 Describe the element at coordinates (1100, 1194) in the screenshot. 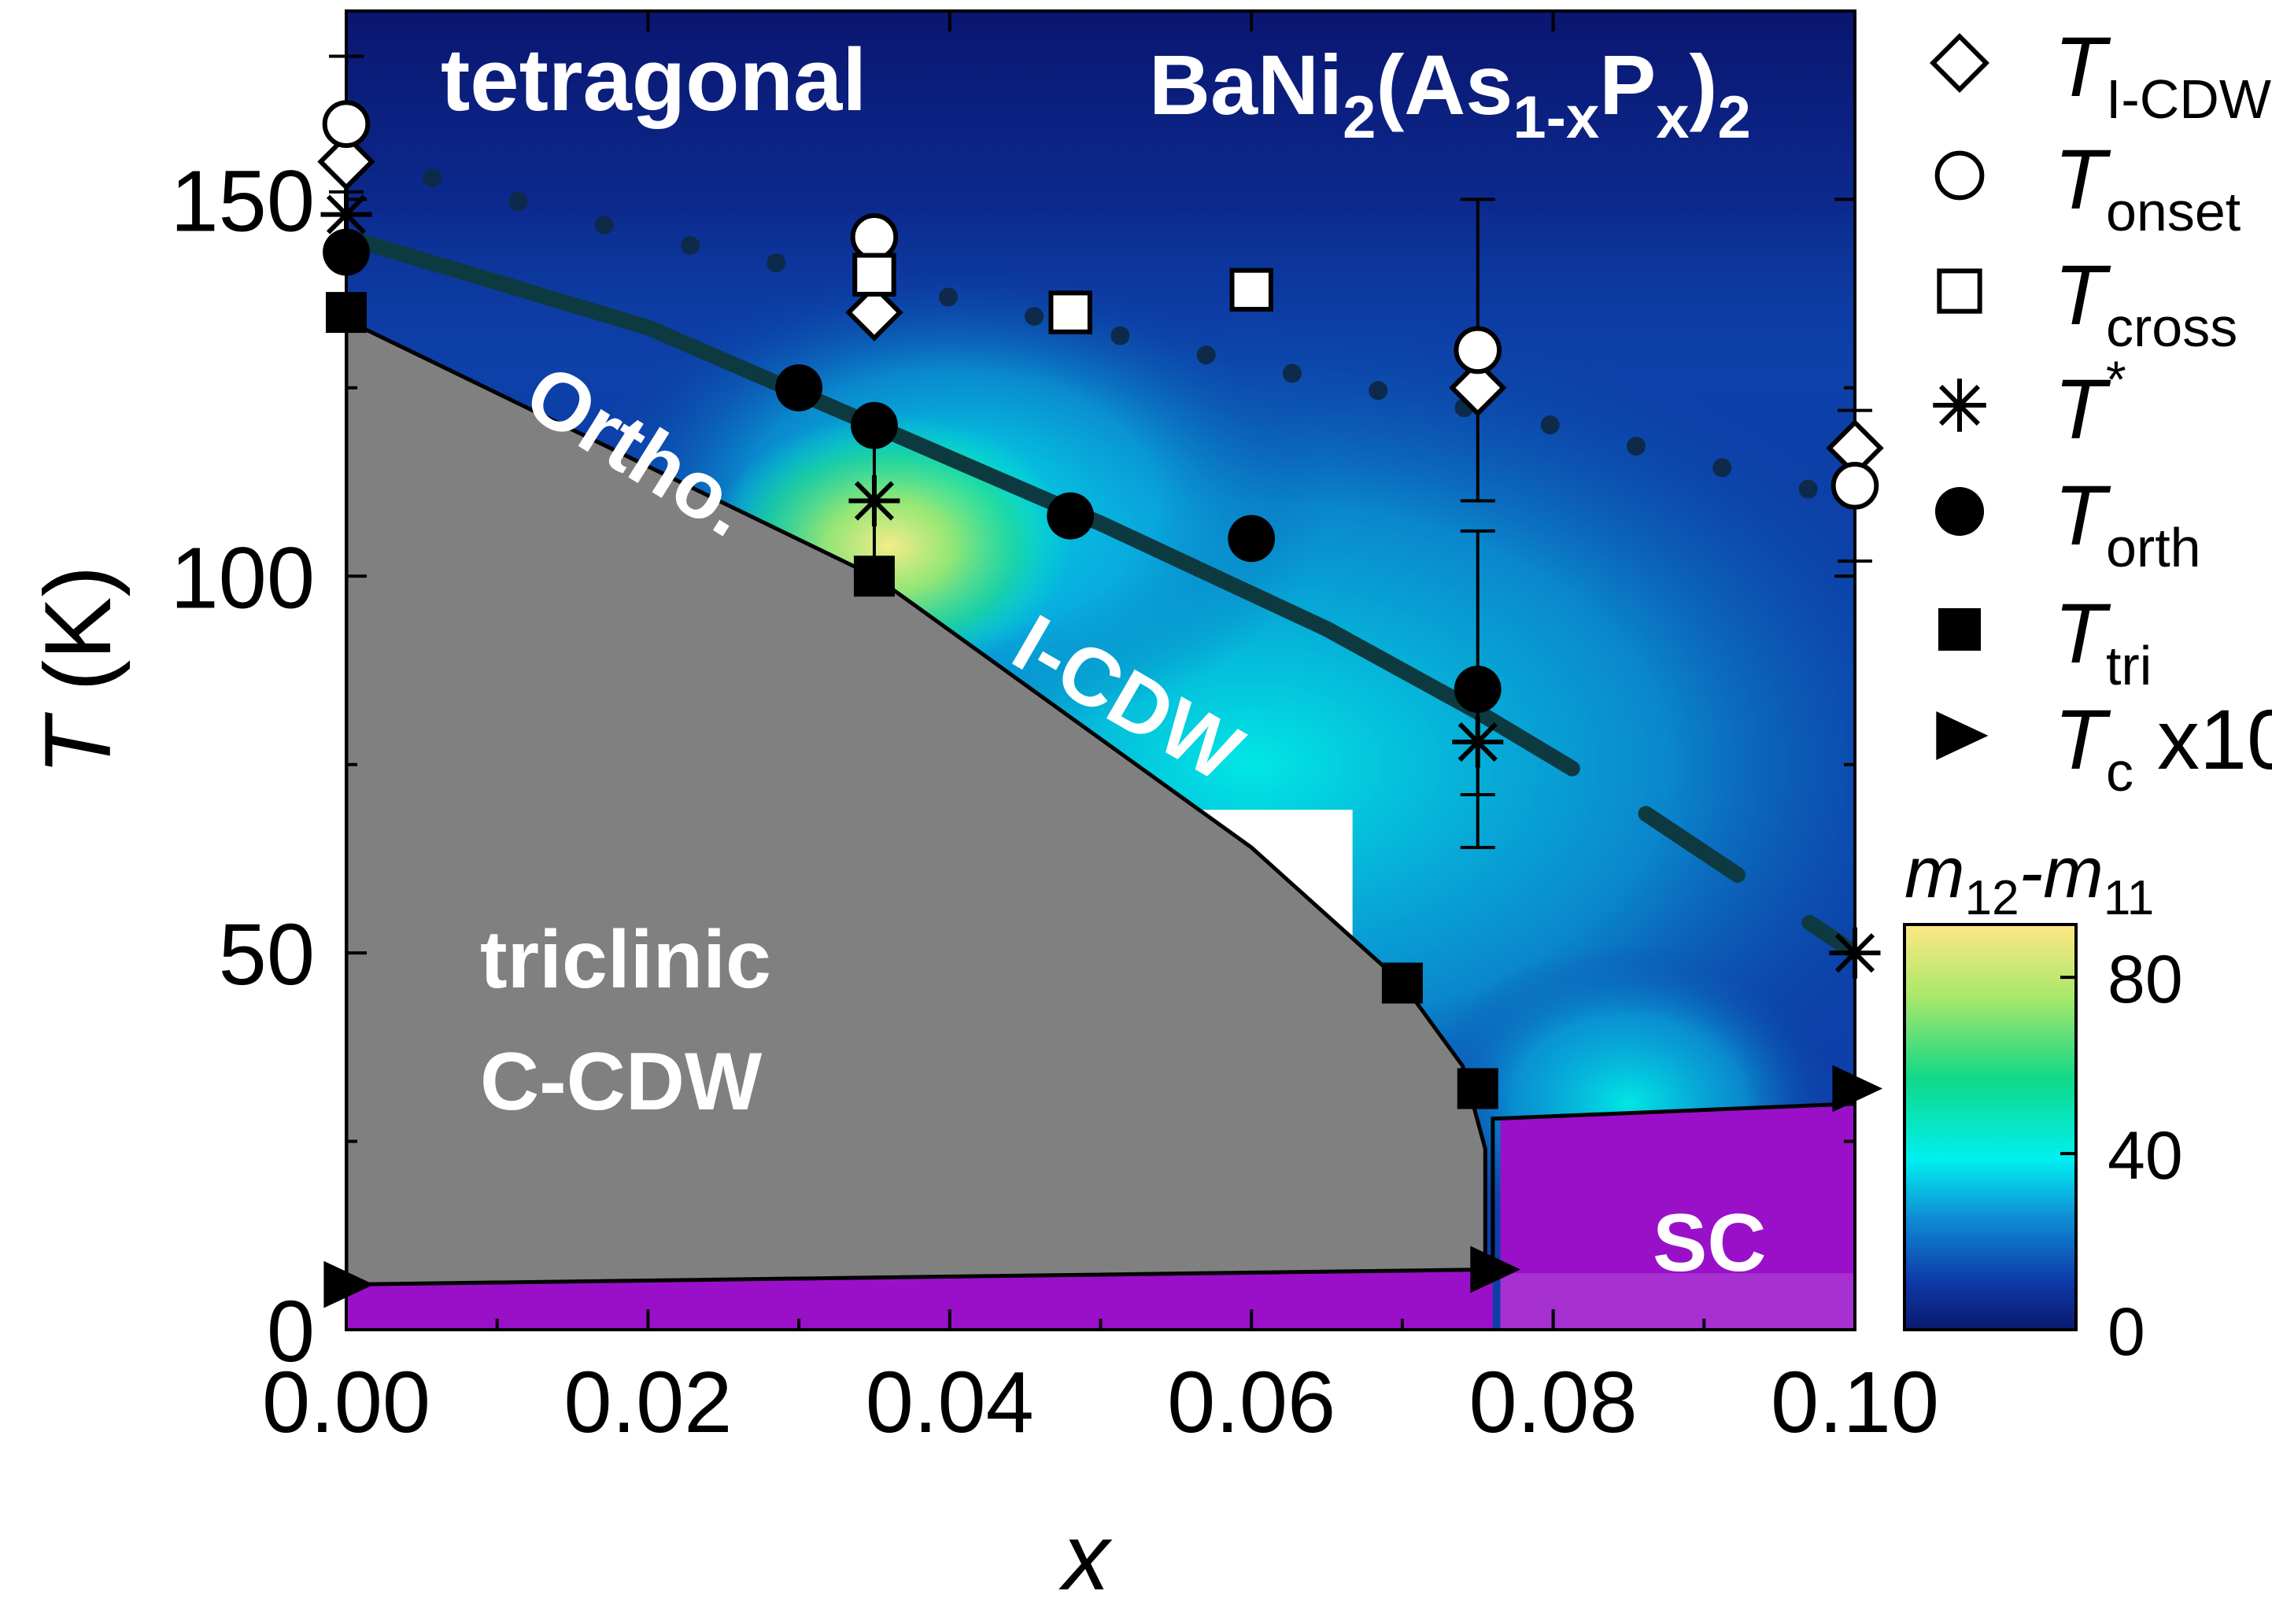

I see `sc-boundary-line` at that location.